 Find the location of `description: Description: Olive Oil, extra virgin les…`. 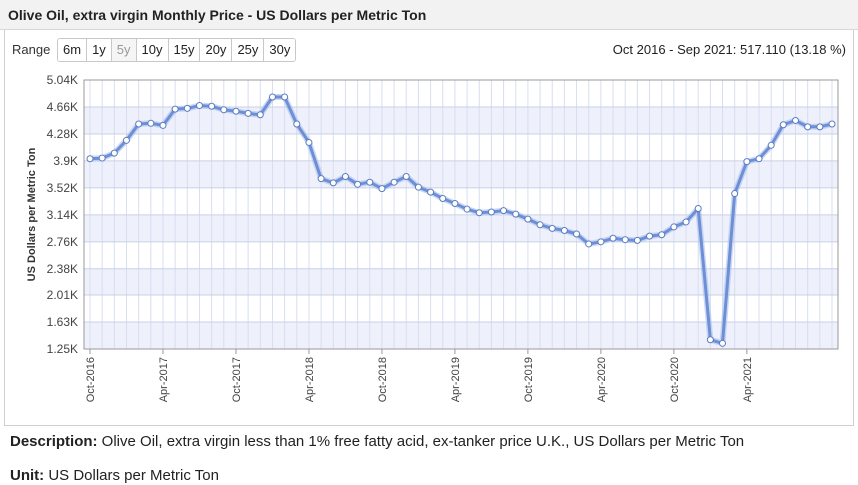

description: Description: Olive Oil, extra virgin les… is located at coordinates (377, 441).